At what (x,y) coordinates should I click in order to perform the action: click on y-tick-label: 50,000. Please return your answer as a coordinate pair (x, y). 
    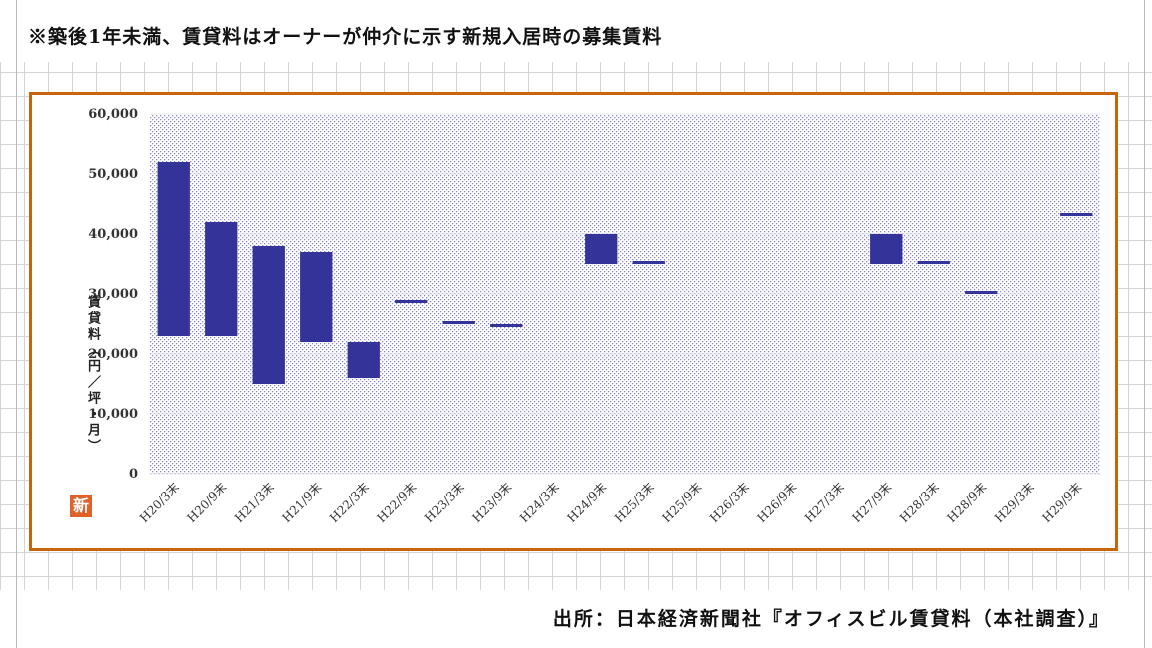
    Looking at the image, I should click on (113, 174).